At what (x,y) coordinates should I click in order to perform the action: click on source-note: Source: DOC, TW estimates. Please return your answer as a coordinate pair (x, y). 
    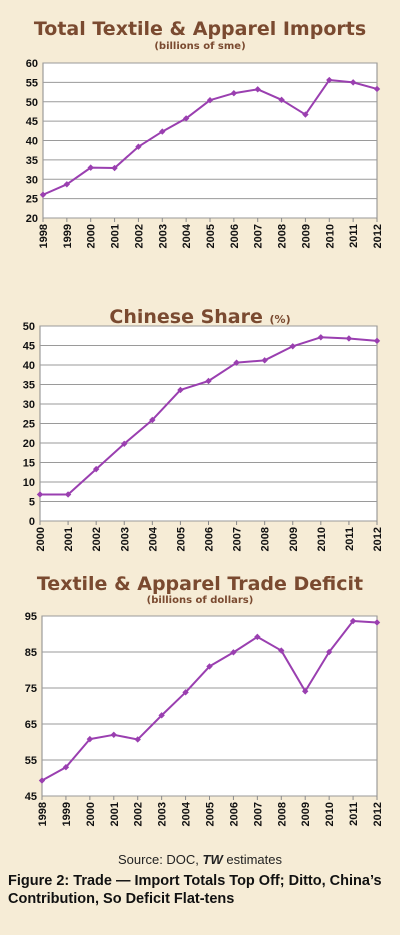
    Looking at the image, I should click on (200, 859).